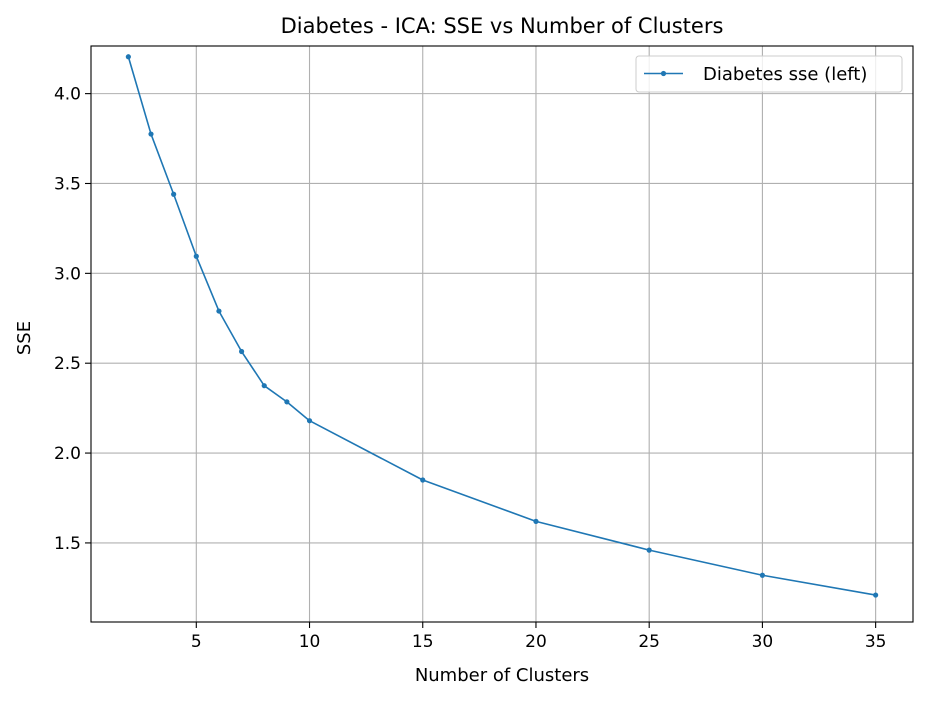 The image size is (931, 704). What do you see at coordinates (196, 642) in the screenshot?
I see `x-tick-label: 5` at bounding box center [196, 642].